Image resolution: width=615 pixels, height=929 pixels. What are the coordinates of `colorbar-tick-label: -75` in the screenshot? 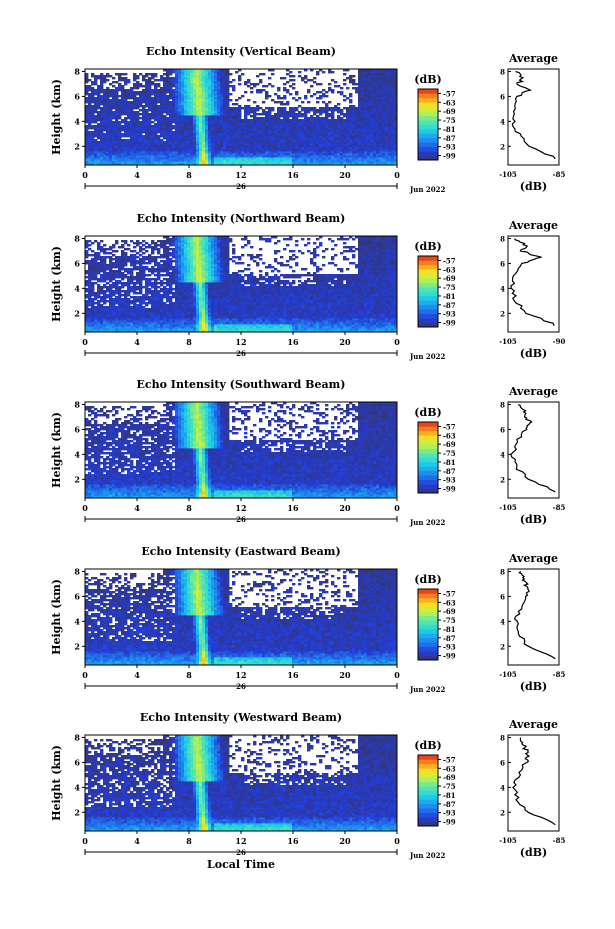 It's located at (449, 120).